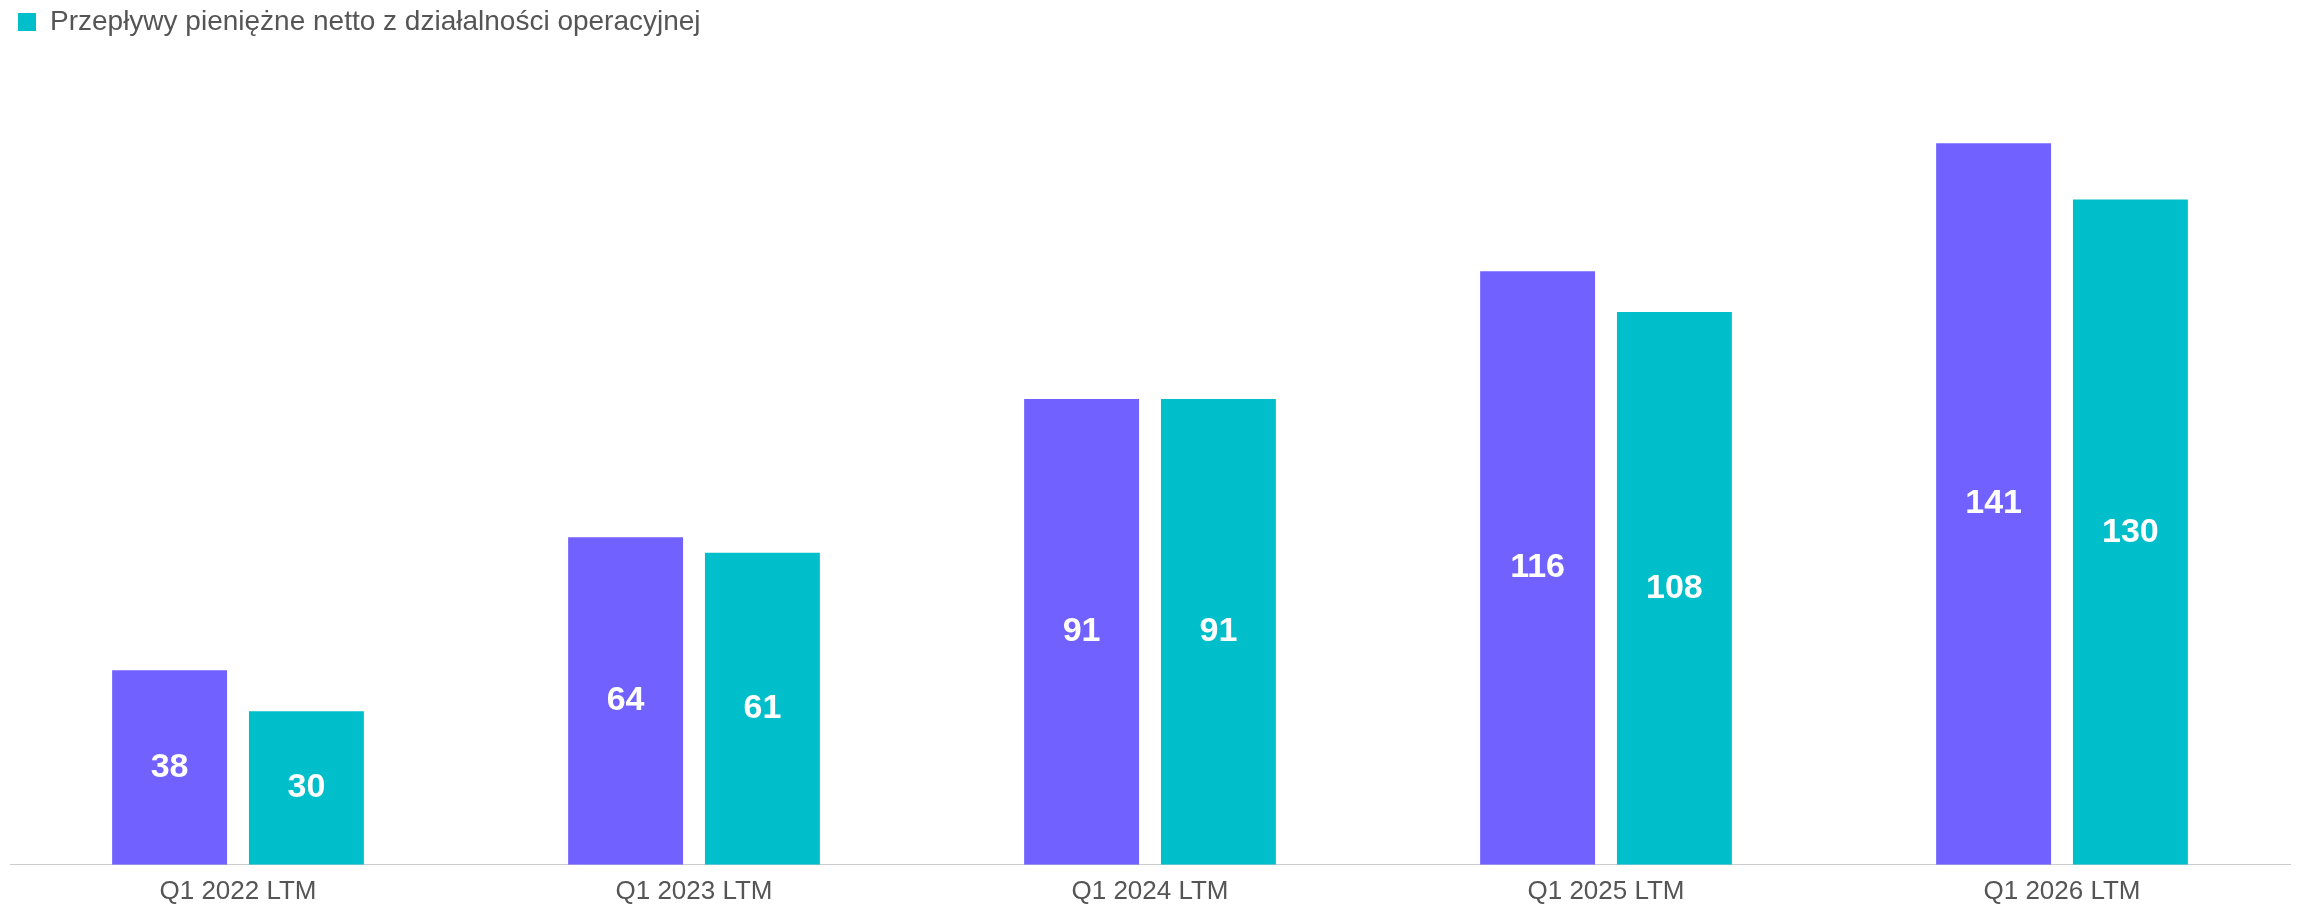 This screenshot has width=2300, height=914. What do you see at coordinates (1150, 889) in the screenshot?
I see `x-tick-label: Q1 2024 LTM` at bounding box center [1150, 889].